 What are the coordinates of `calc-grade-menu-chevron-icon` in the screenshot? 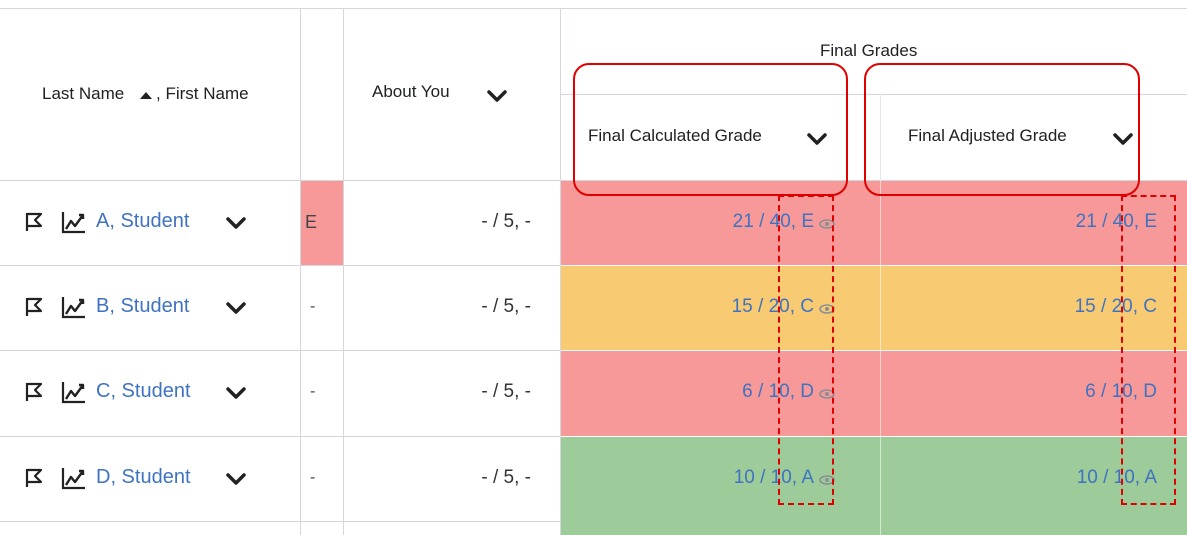 It's located at (817, 139).